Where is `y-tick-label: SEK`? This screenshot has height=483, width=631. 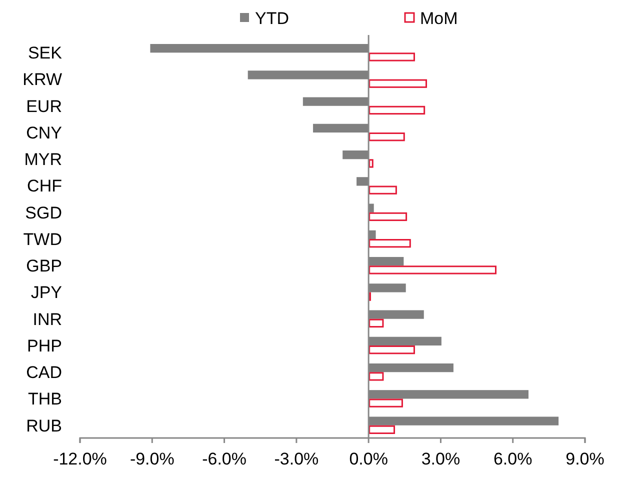 y-tick-label: SEK is located at coordinates (45, 53).